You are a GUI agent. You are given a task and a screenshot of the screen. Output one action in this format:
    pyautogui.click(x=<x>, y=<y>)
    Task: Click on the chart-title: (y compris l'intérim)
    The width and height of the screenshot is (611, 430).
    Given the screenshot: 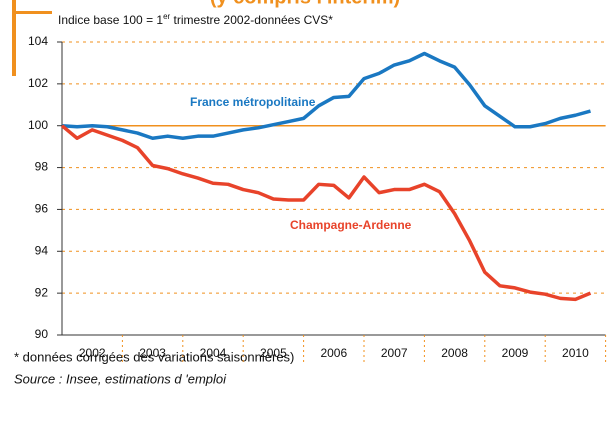 What is the action you would take?
    pyautogui.click(x=305, y=4)
    